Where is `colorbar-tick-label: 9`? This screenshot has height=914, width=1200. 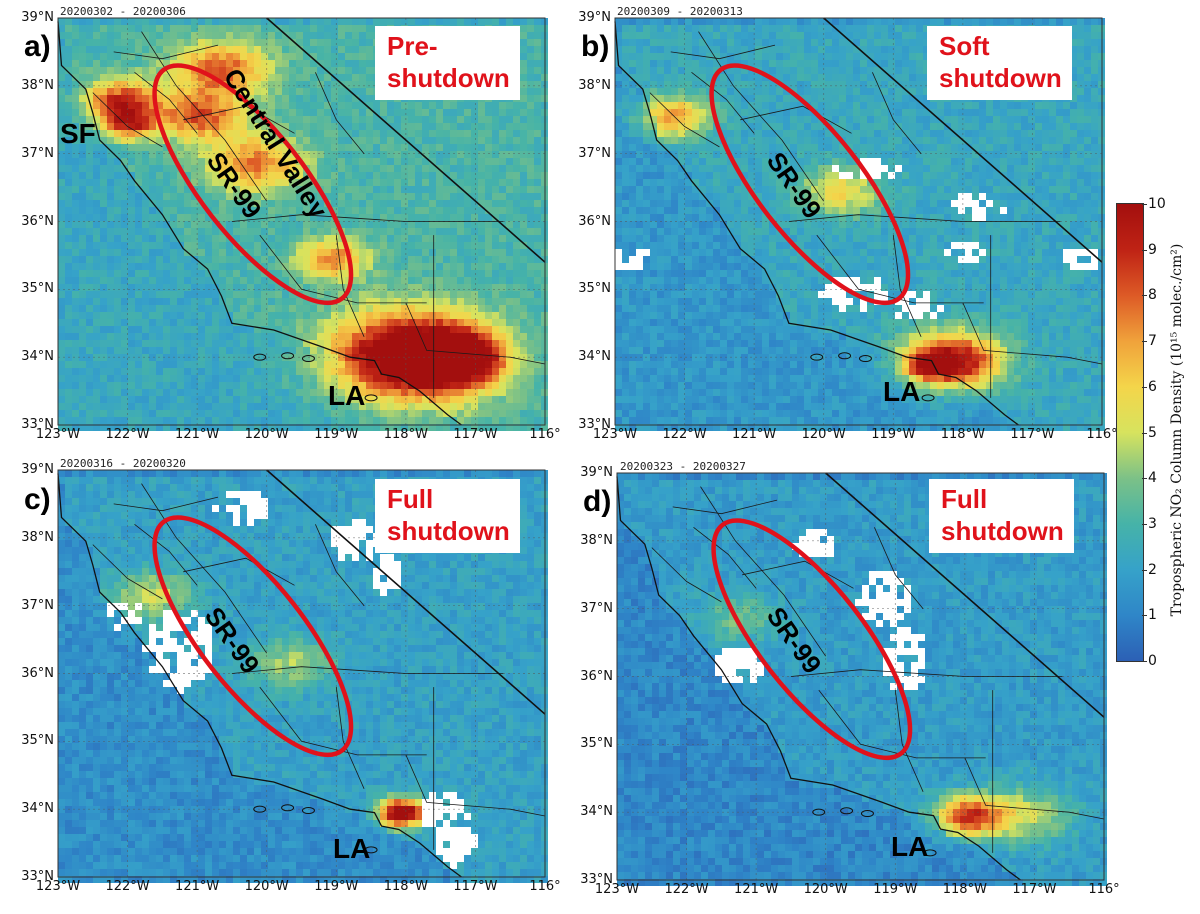
colorbar-tick-label: 9 is located at coordinates (1152, 249).